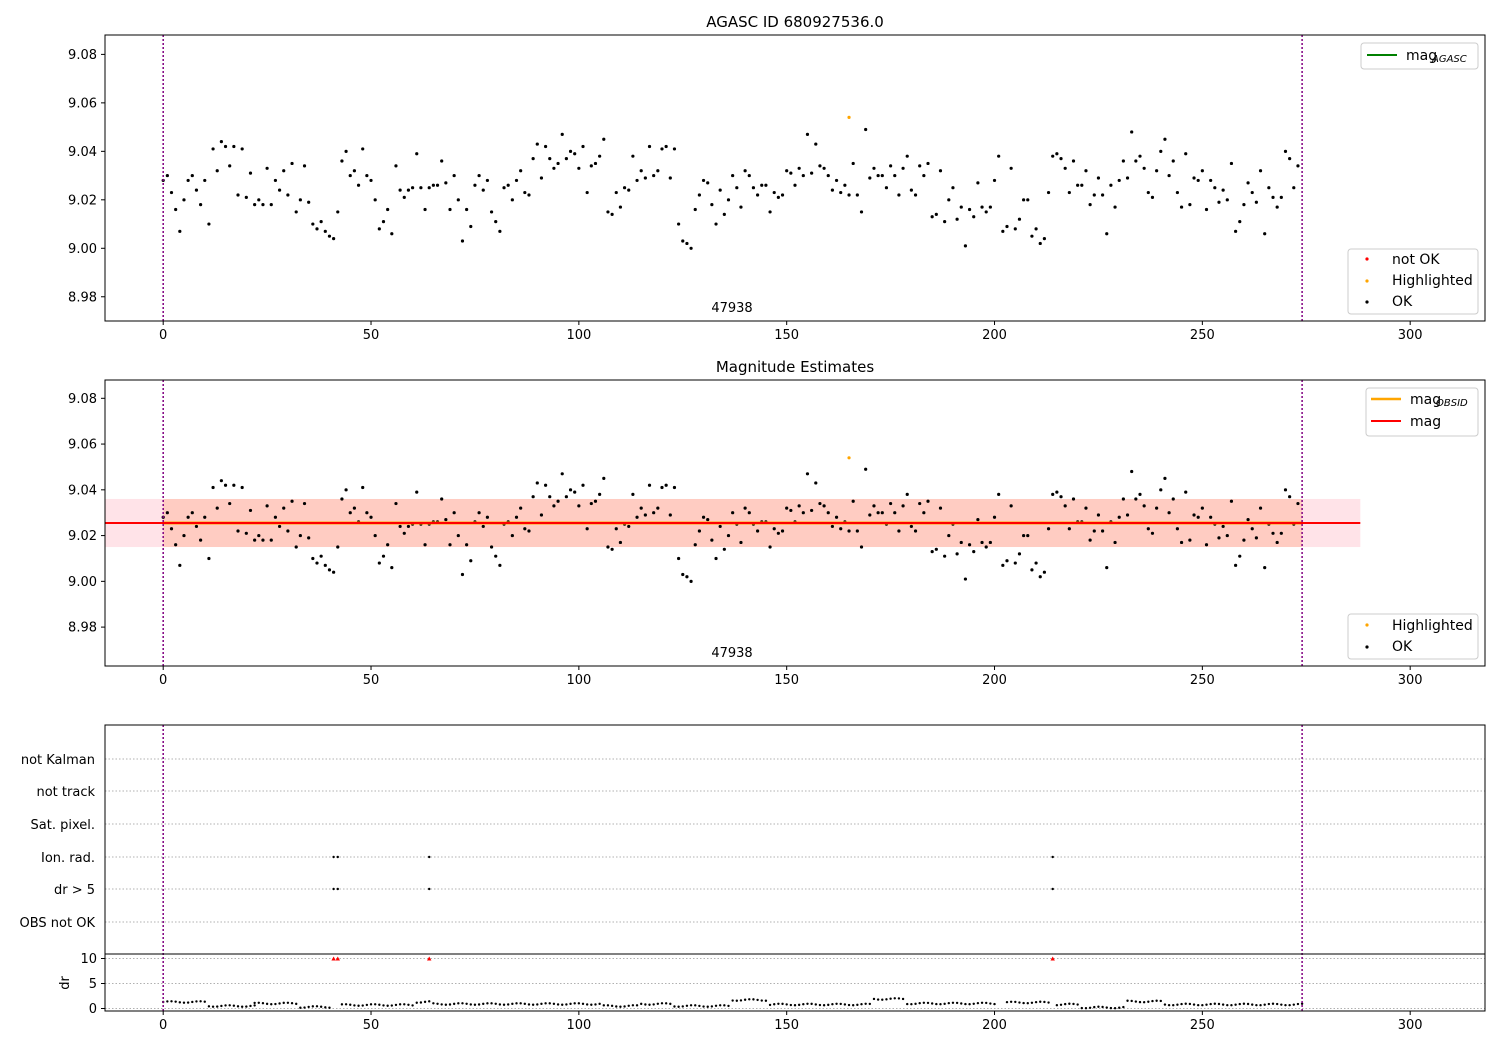  I want to click on legend-ok-label: OK, so click(1402, 302).